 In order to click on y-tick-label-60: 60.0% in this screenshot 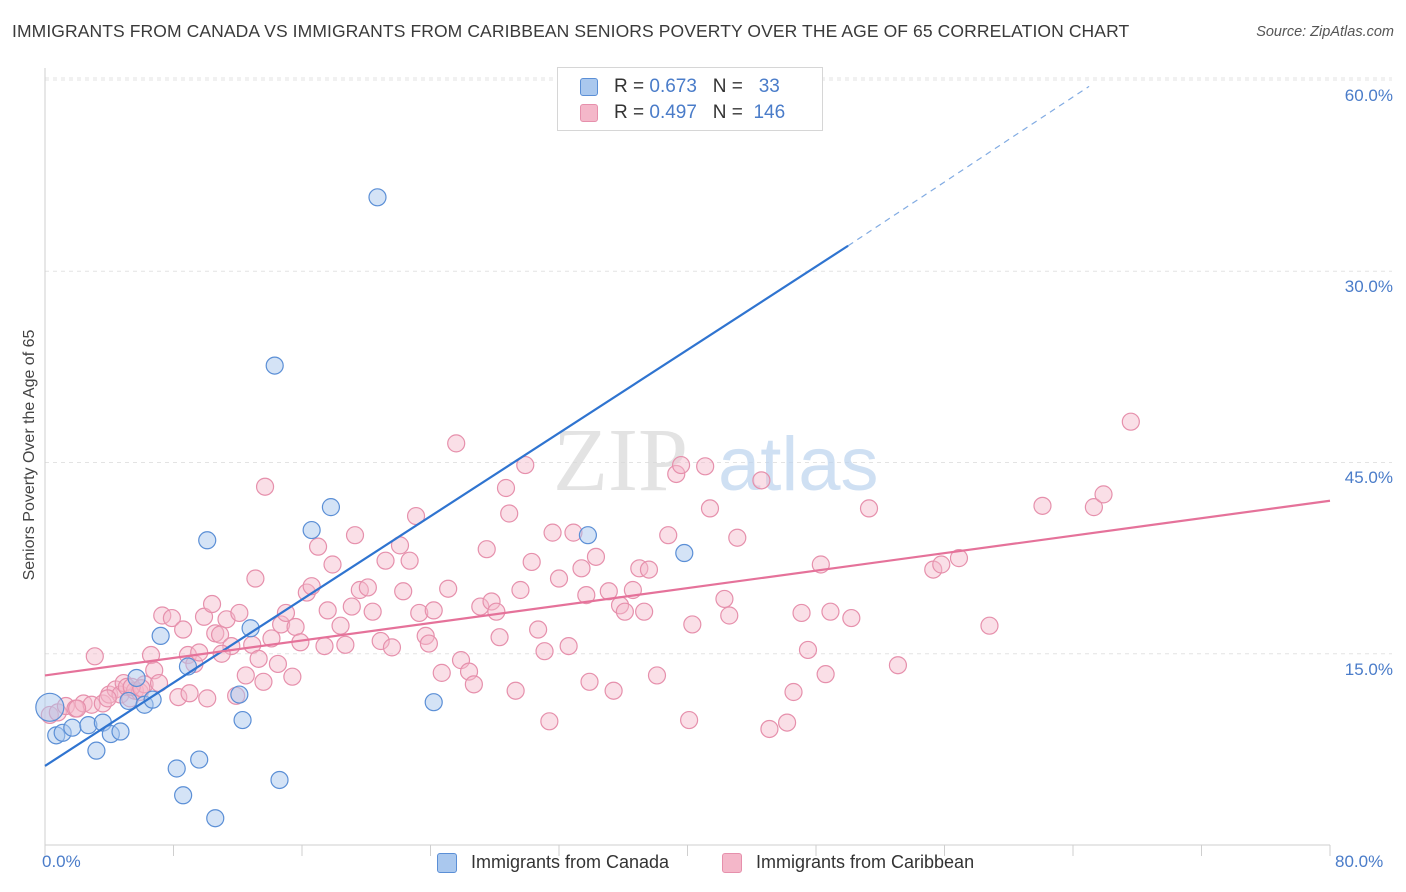, I will do `click(1368, 95)`.